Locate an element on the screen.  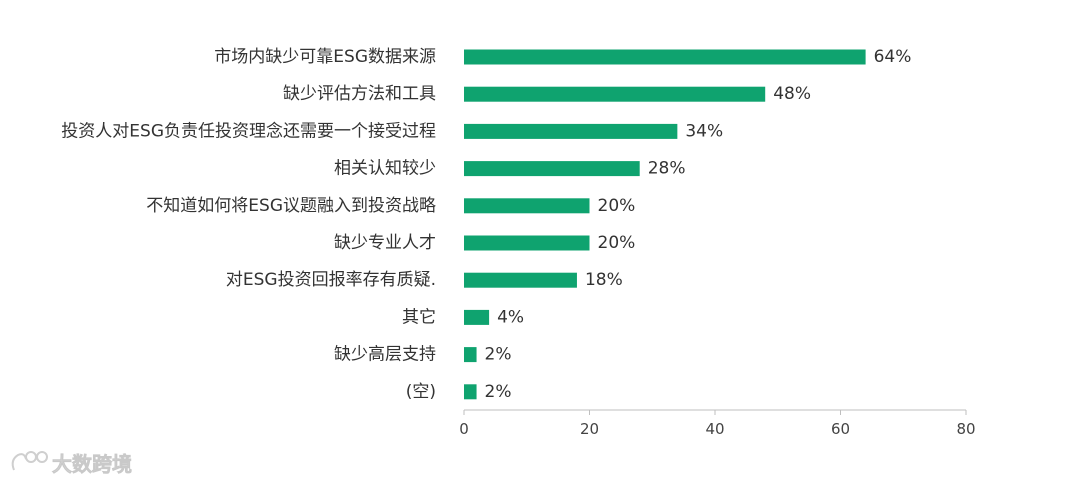
category-label: 对ESG投资回报率存有质疑. is located at coordinates (331, 280).